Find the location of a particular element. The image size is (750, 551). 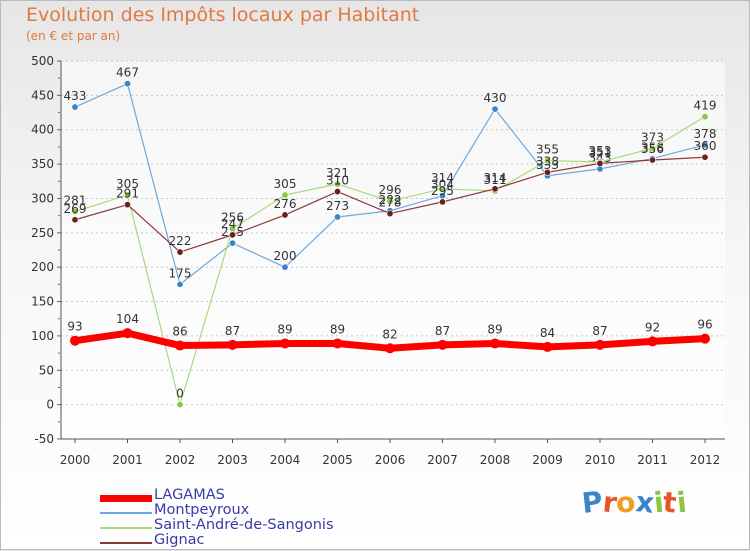

data-label-montpeyroux: 433 is located at coordinates (75, 96).